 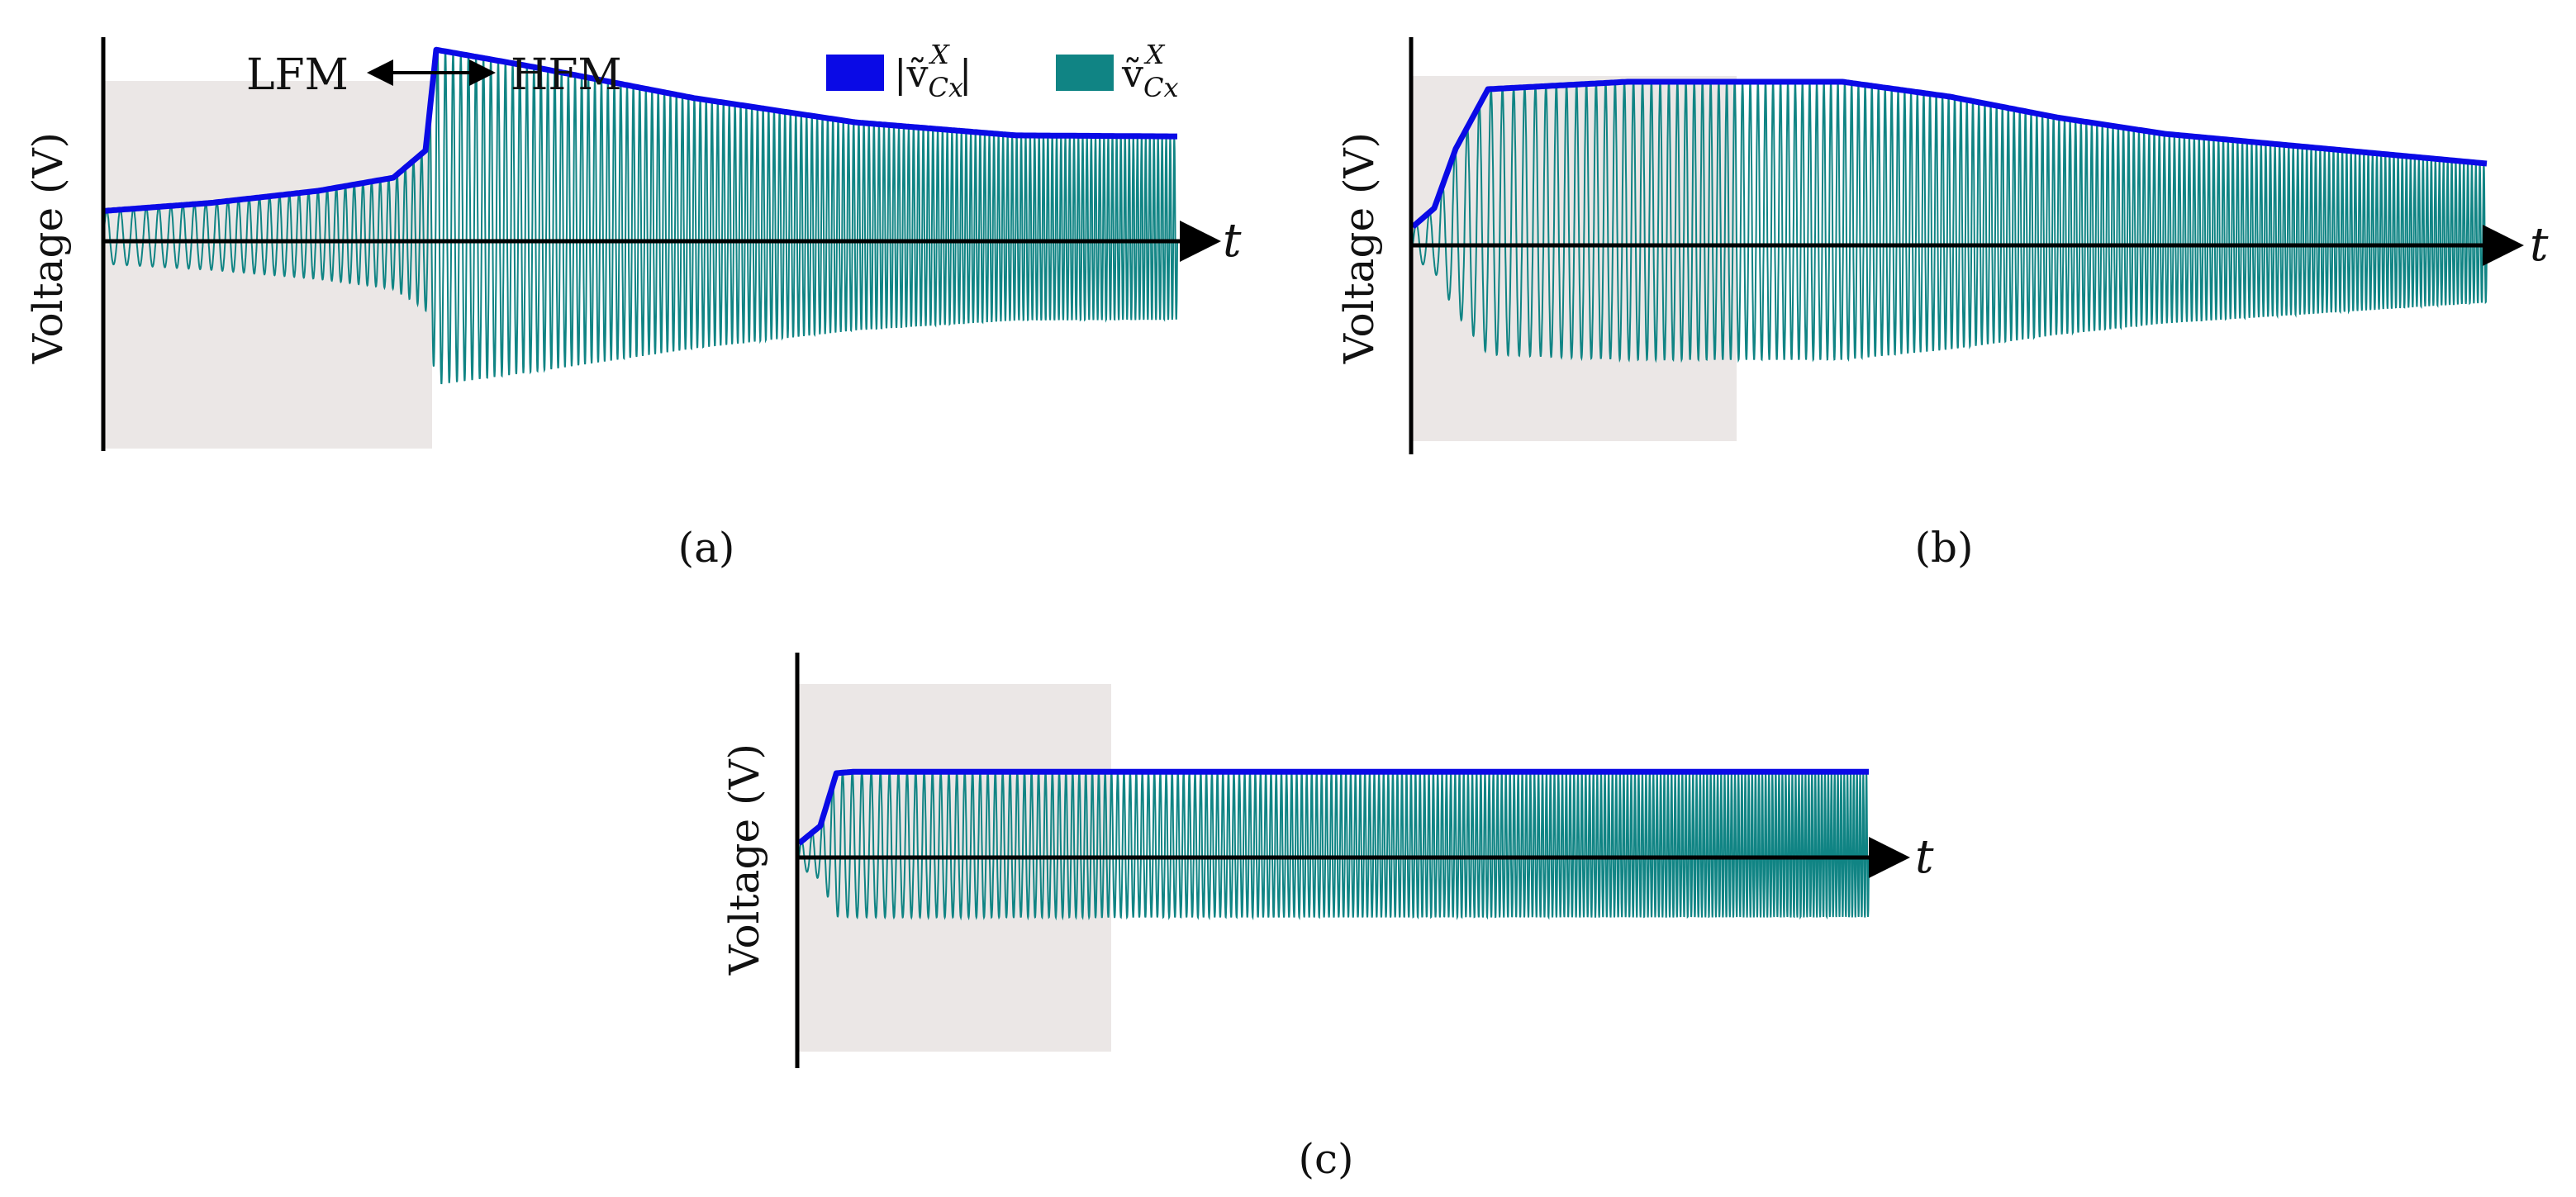 What do you see at coordinates (640, 130) in the screenshot?
I see `envelope-line-a` at bounding box center [640, 130].